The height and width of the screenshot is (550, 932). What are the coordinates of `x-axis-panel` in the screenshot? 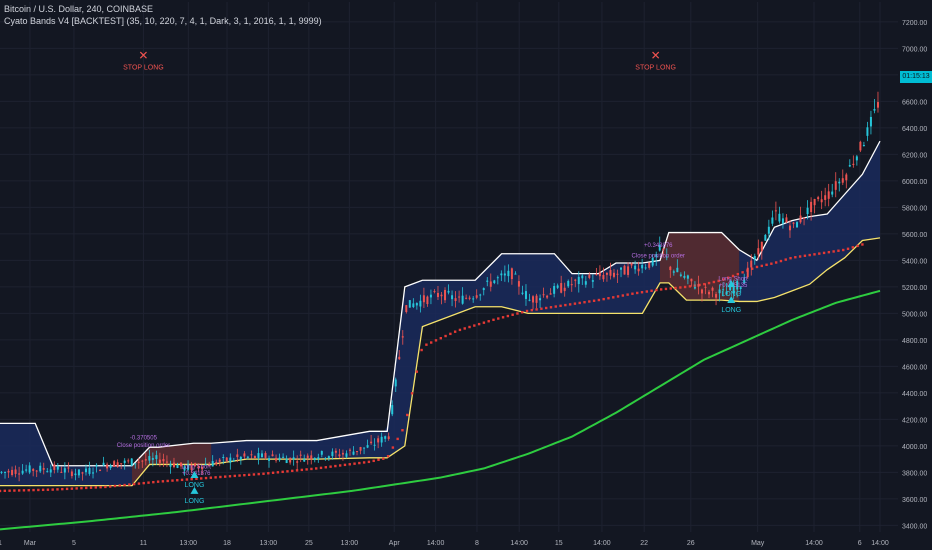 It's located at (466, 542).